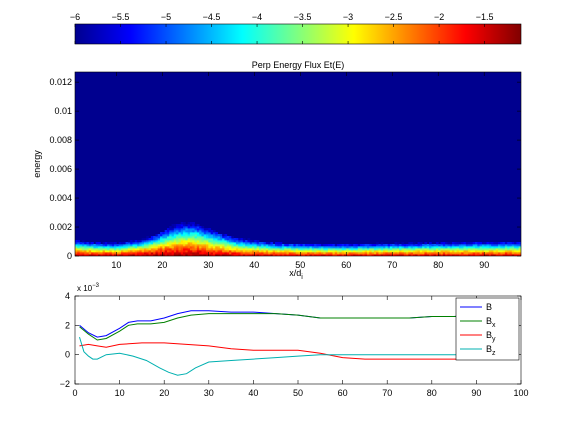 The image size is (576, 432). Describe the element at coordinates (63, 111) in the screenshot. I see `heatmap-y-tick-label: 0.01` at that location.